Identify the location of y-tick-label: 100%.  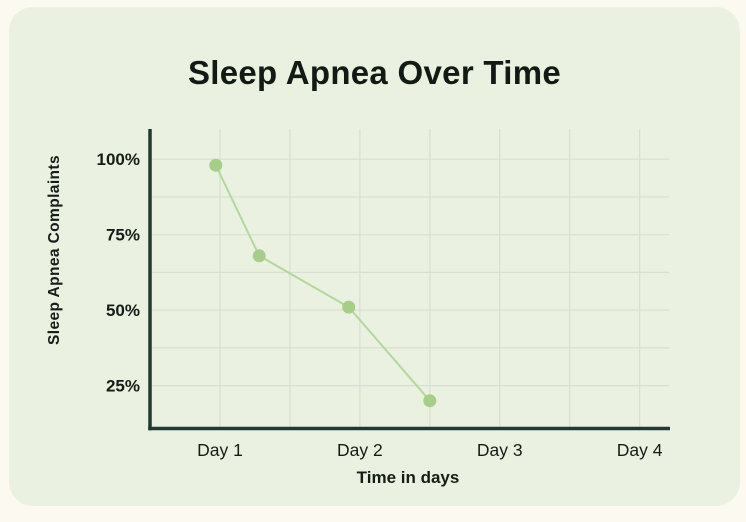
(118, 159).